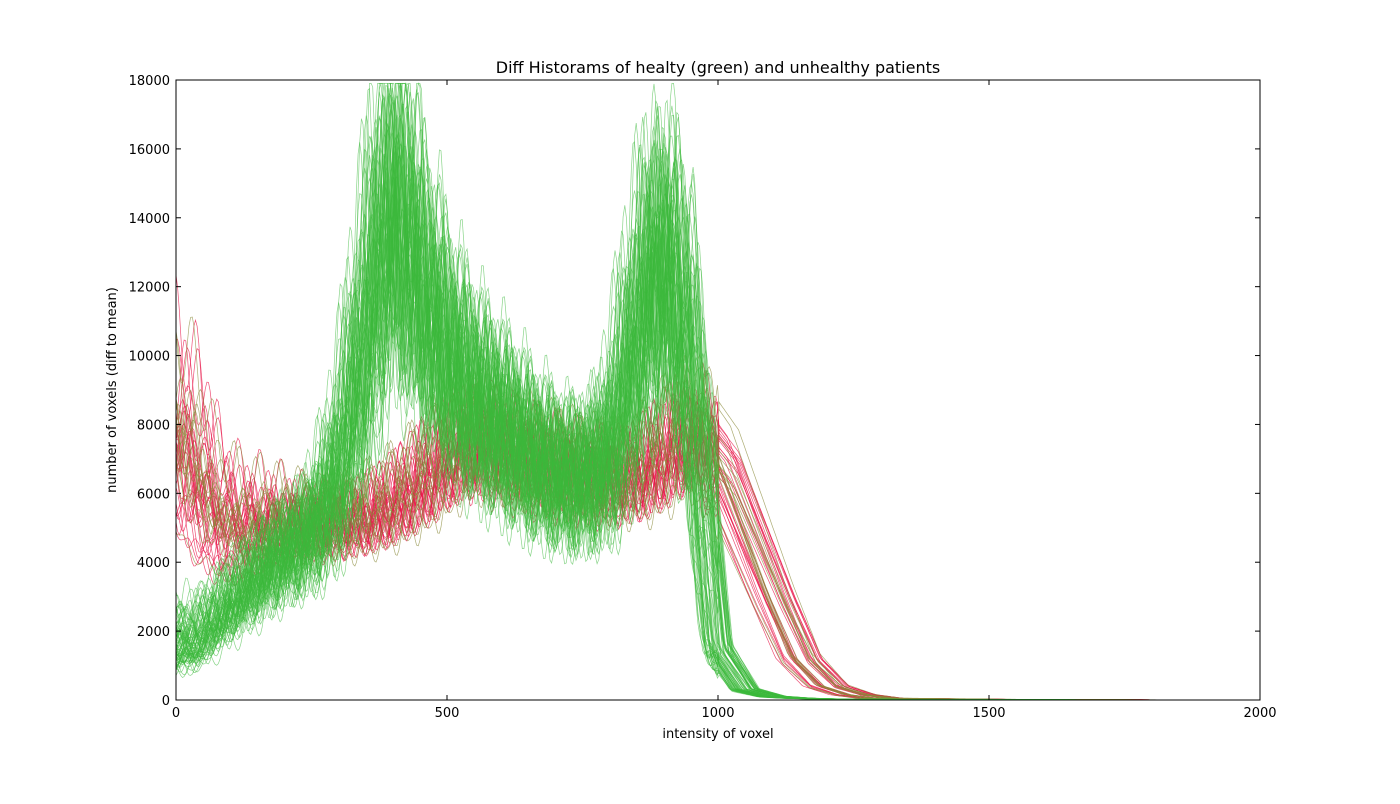  I want to click on y-tick-label: 4000, so click(153, 563).